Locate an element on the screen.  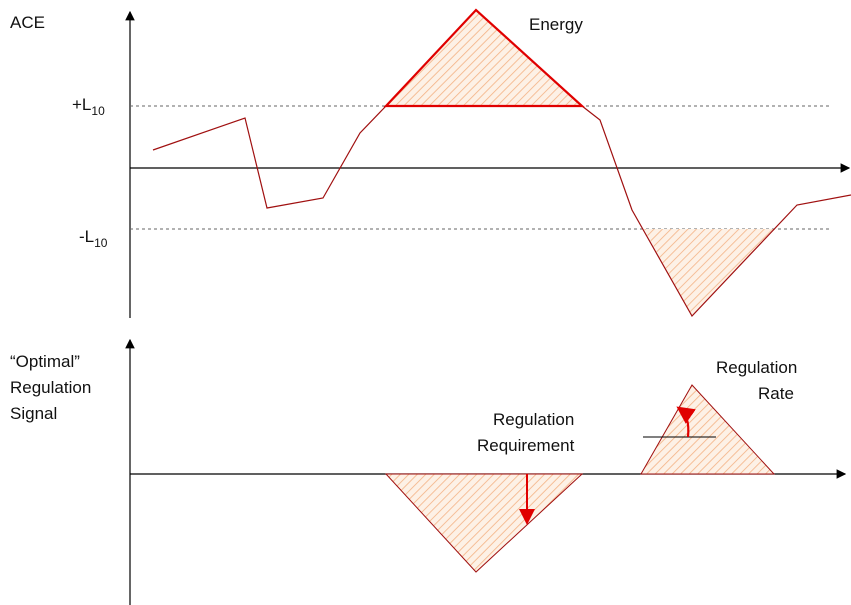
label-main: -L is located at coordinates (86, 236).